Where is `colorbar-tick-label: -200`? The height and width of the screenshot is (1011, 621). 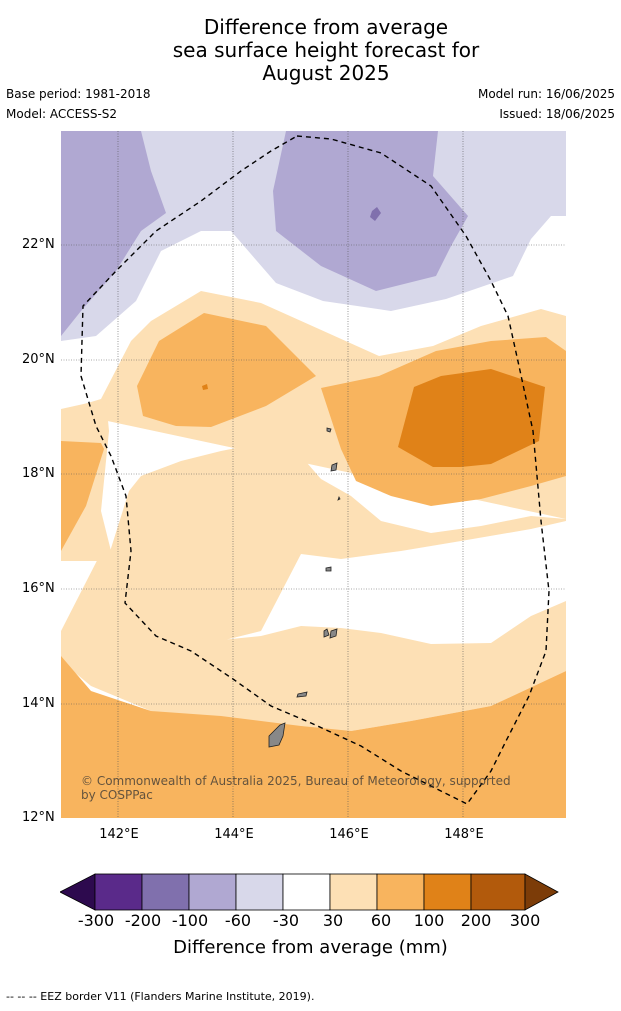
colorbar-tick-label: -200 is located at coordinates (143, 920).